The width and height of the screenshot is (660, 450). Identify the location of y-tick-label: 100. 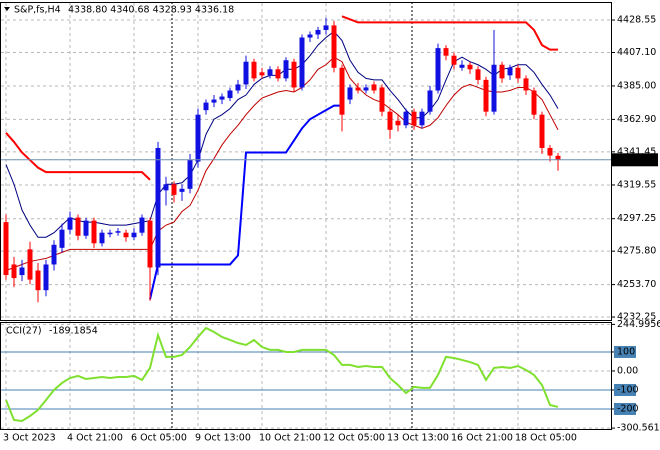
(626, 351).